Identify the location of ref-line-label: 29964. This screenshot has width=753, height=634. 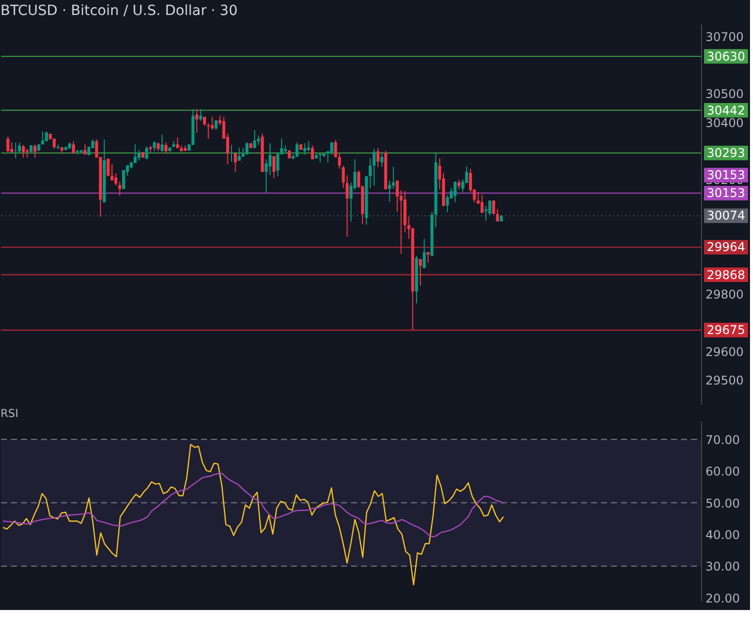
(726, 247).